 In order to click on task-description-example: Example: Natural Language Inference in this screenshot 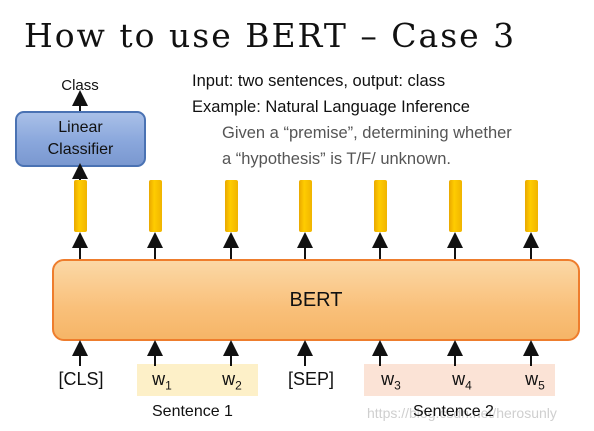, I will do `click(331, 107)`.